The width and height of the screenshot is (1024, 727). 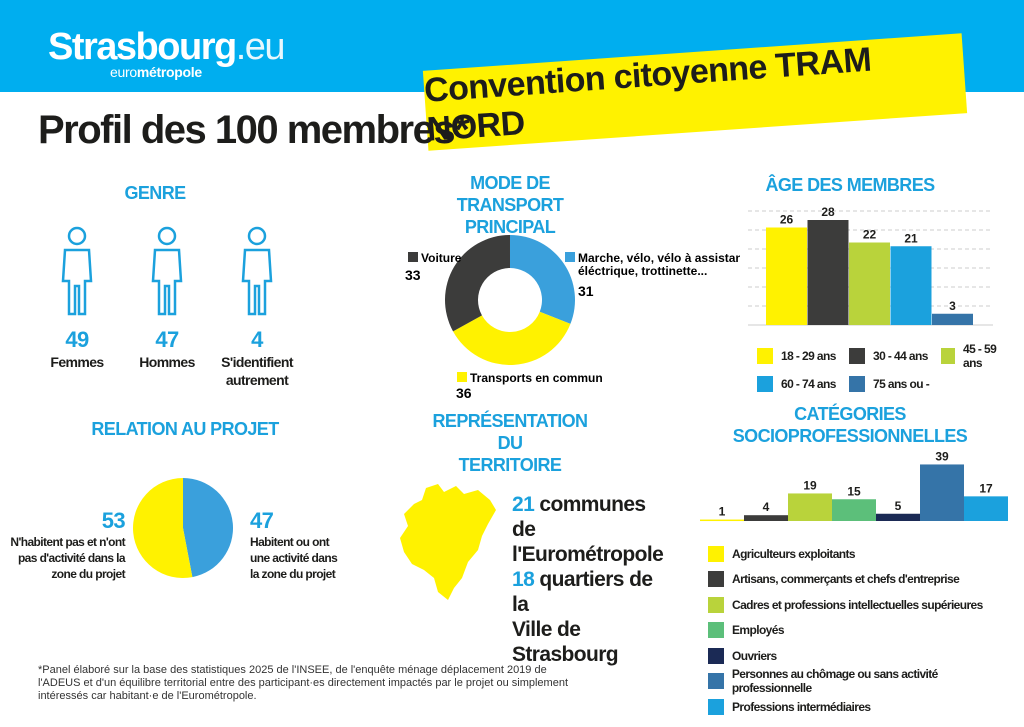 What do you see at coordinates (185, 429) in the screenshot?
I see `relation-title: RELATION AU PROJET` at bounding box center [185, 429].